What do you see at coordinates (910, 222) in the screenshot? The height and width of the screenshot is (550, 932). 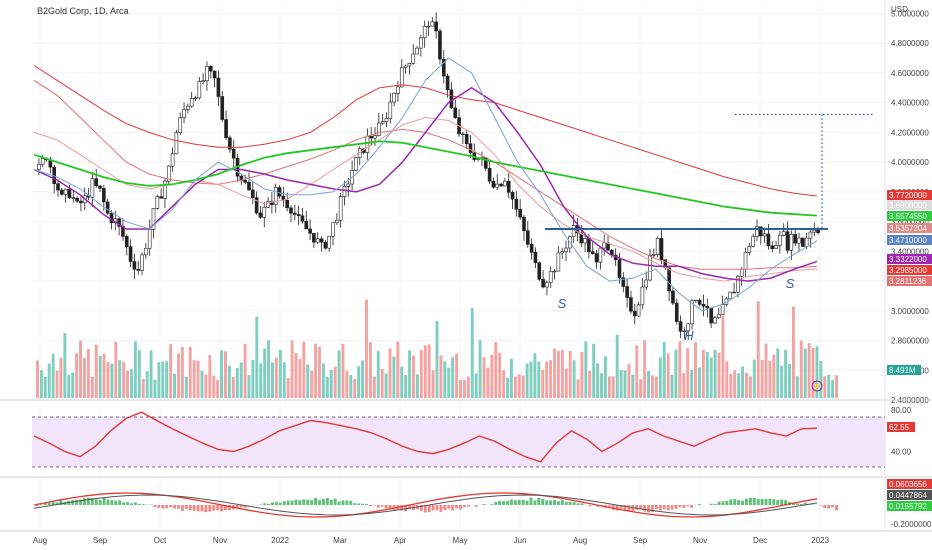 I see `y-tick-label: 3.6000000` at bounding box center [910, 222].